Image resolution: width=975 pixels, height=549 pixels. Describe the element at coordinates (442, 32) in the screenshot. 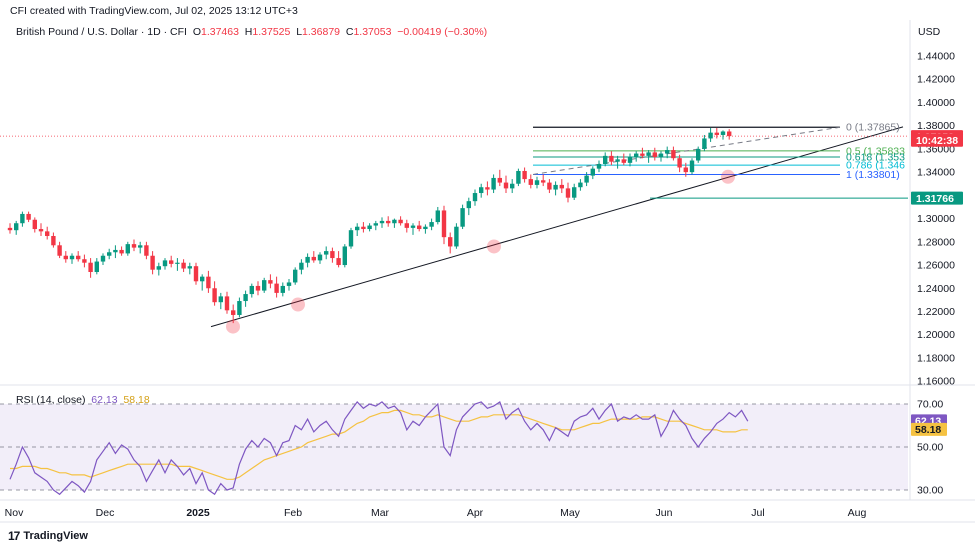

I see `change-value: −0.00419 (−0.30%)` at that location.